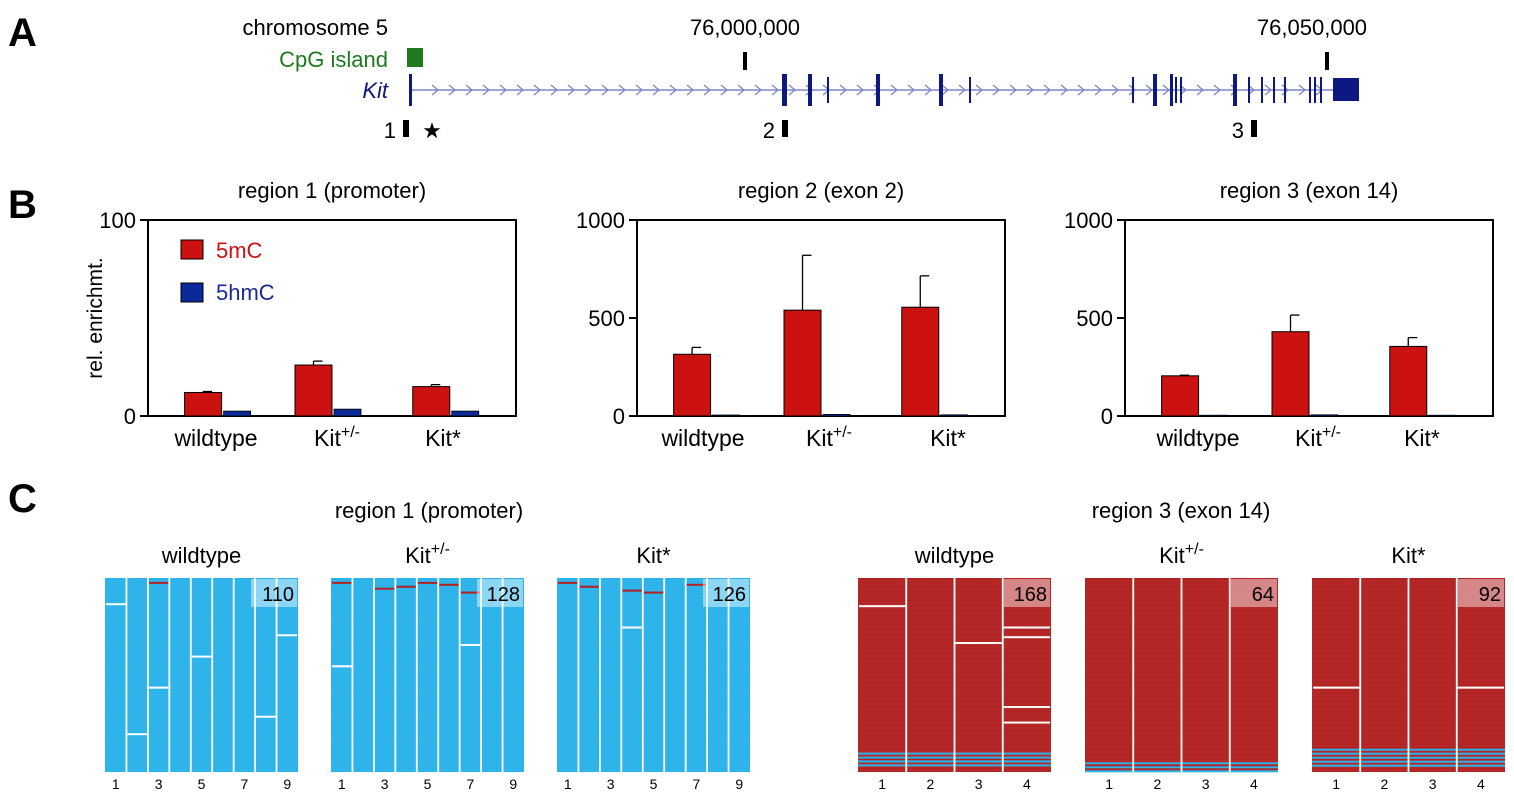 This screenshot has height=800, width=1514. What do you see at coordinates (739, 784) in the screenshot?
I see `column-label: 9` at bounding box center [739, 784].